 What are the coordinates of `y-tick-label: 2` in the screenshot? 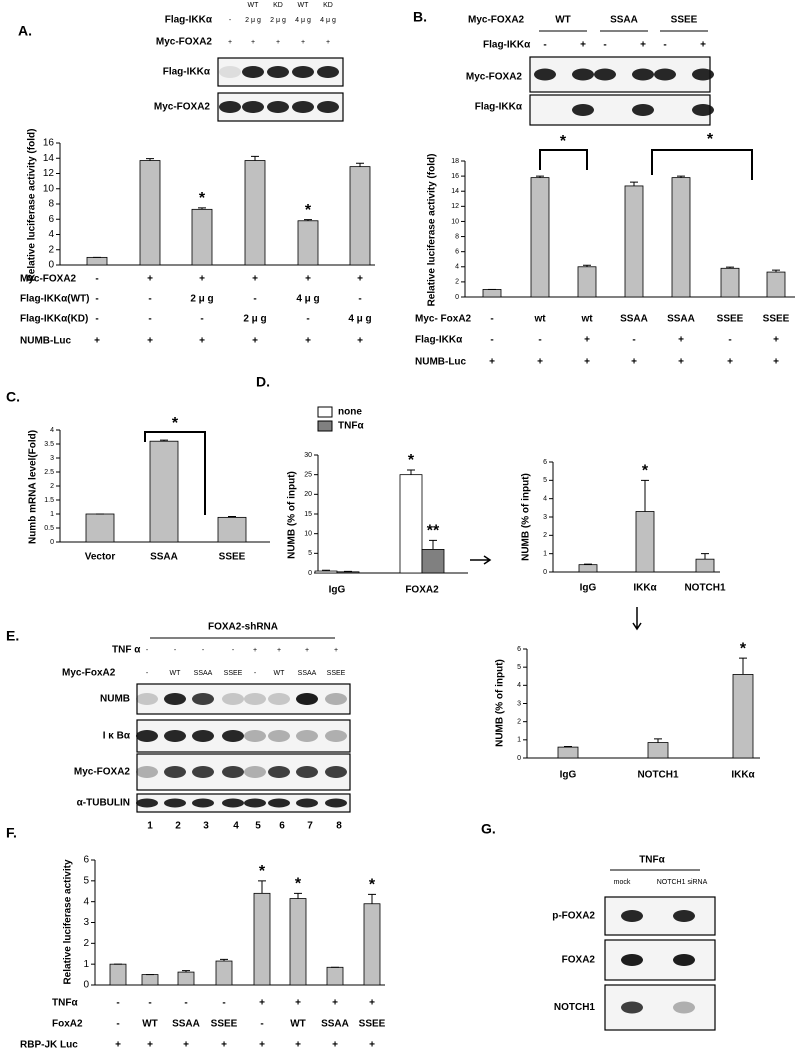 It's located at (457, 282).